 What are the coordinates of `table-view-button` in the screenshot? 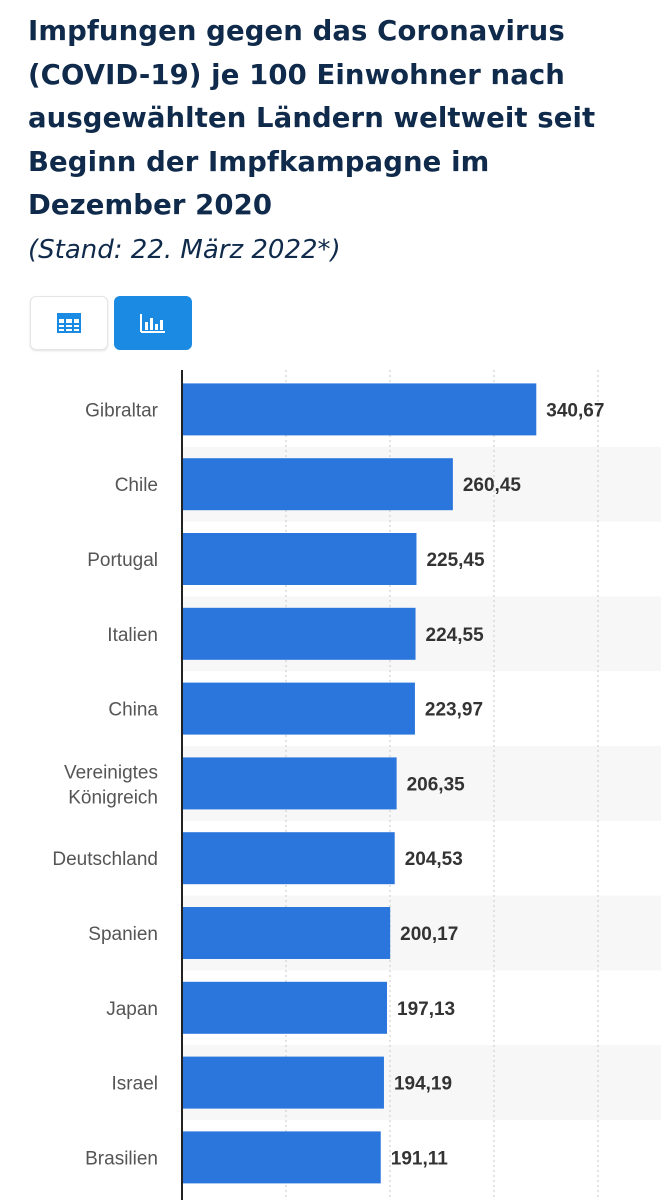 It's located at (69, 323).